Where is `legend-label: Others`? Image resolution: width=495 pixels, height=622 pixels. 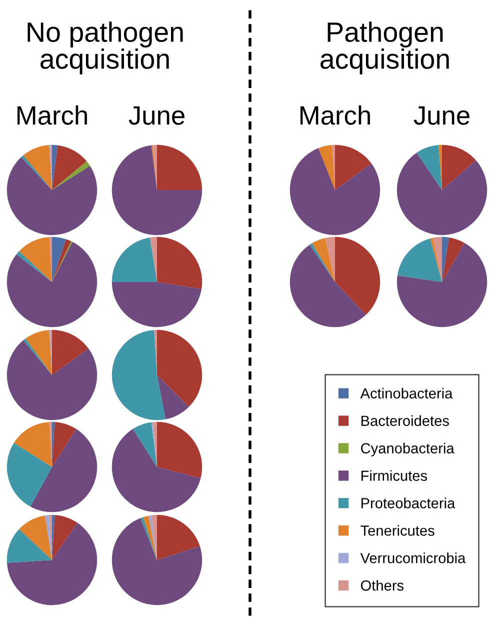
legend-label: Others is located at coordinates (382, 585).